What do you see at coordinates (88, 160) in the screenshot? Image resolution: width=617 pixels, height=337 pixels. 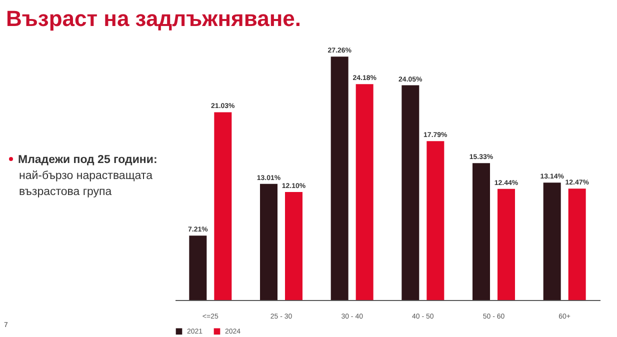 I see `text: Младежи под 25 години:` at bounding box center [88, 160].